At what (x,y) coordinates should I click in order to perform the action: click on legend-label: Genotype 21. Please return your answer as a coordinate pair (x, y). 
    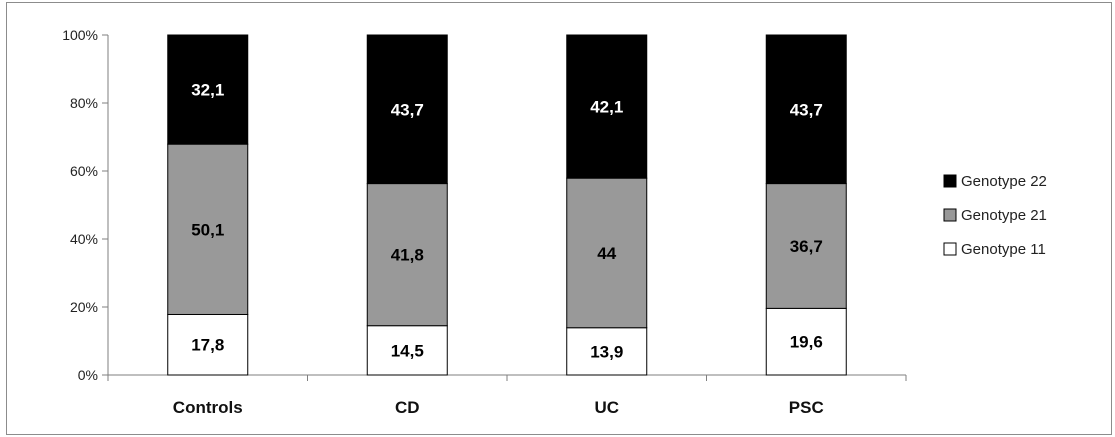
    Looking at the image, I should click on (1004, 215).